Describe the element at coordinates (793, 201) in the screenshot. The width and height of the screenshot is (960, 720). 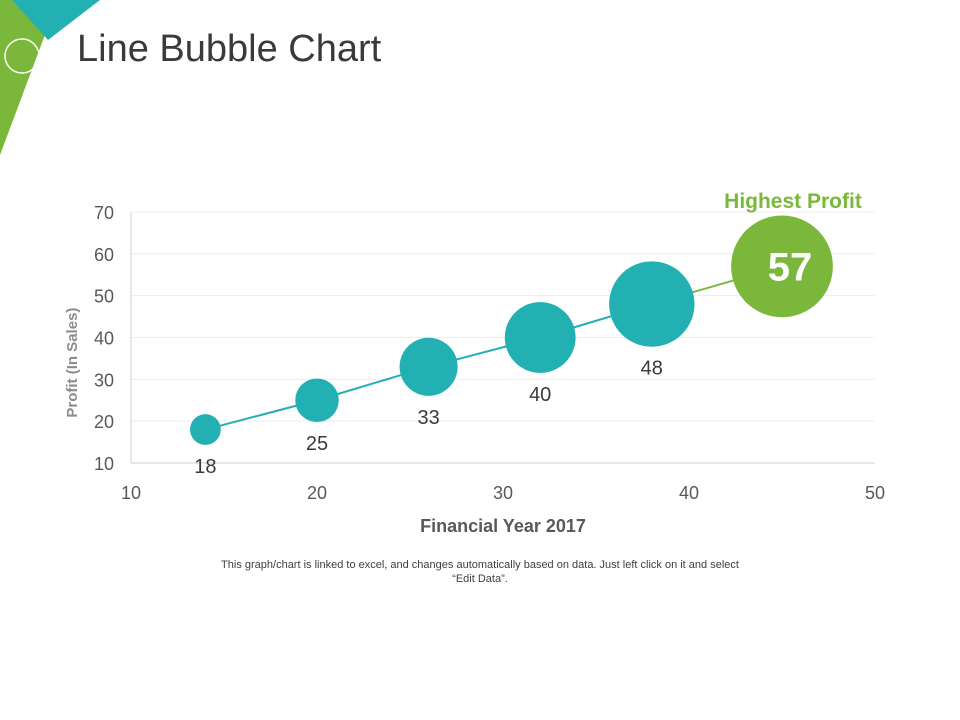
I see `highest-profit-callout: Highest Profit` at that location.